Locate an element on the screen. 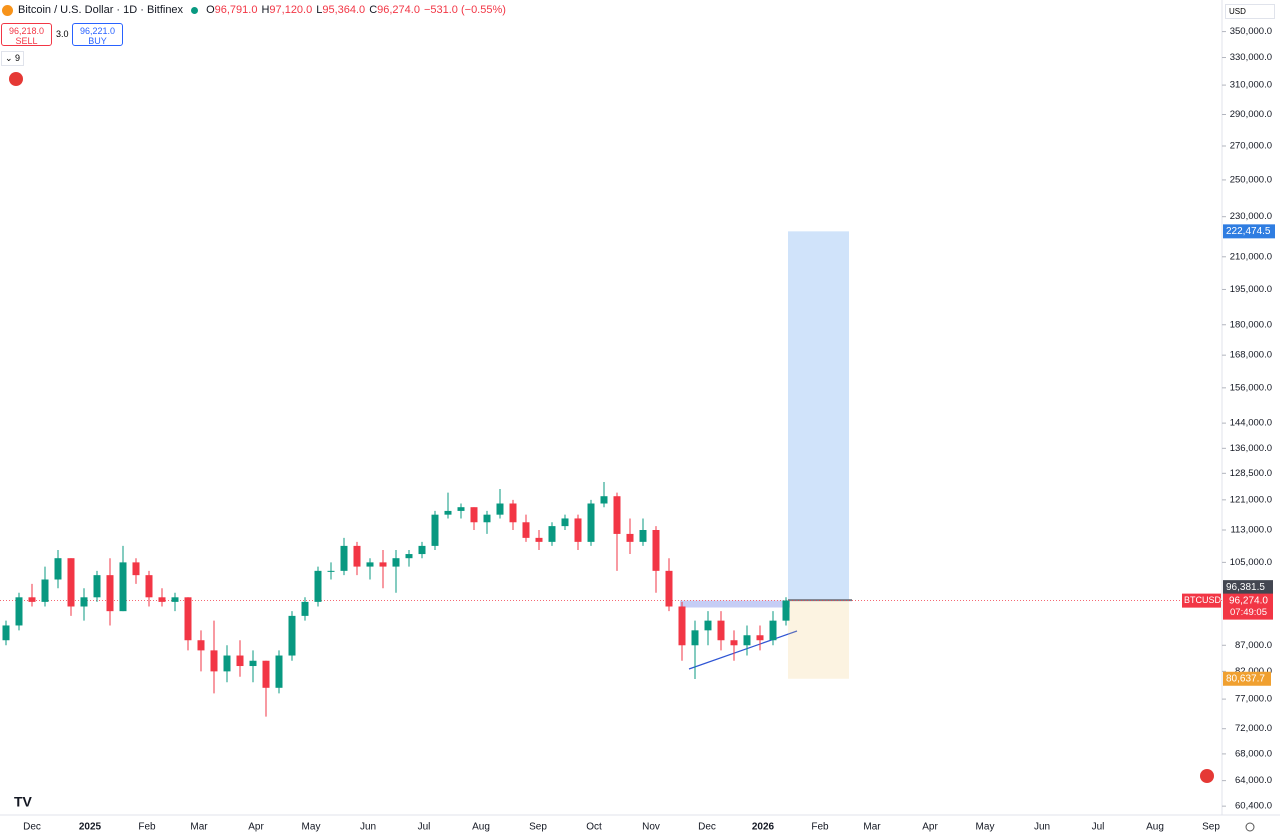 The image size is (1280, 837). y-tick-label: 144,000.0 is located at coordinates (1251, 423).